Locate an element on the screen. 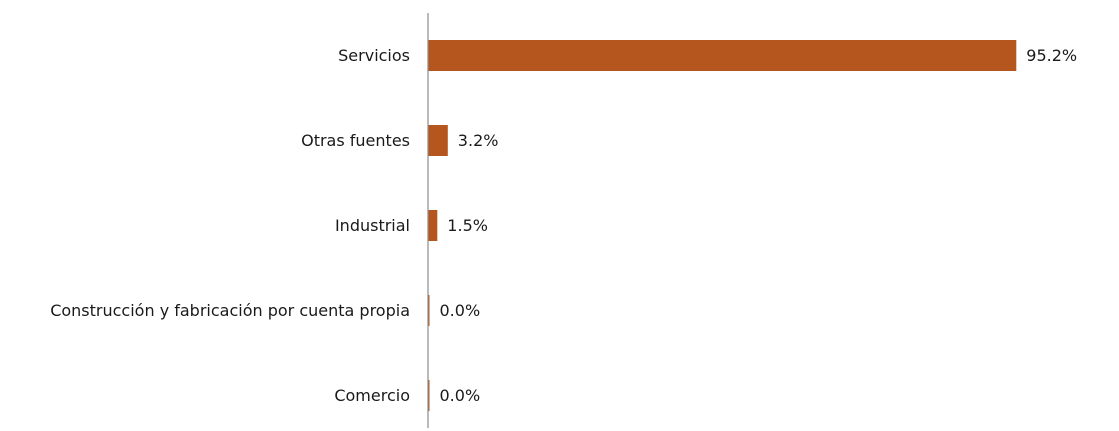 The width and height of the screenshot is (1119, 431). value-label-0: 95.2% is located at coordinates (1051, 55).